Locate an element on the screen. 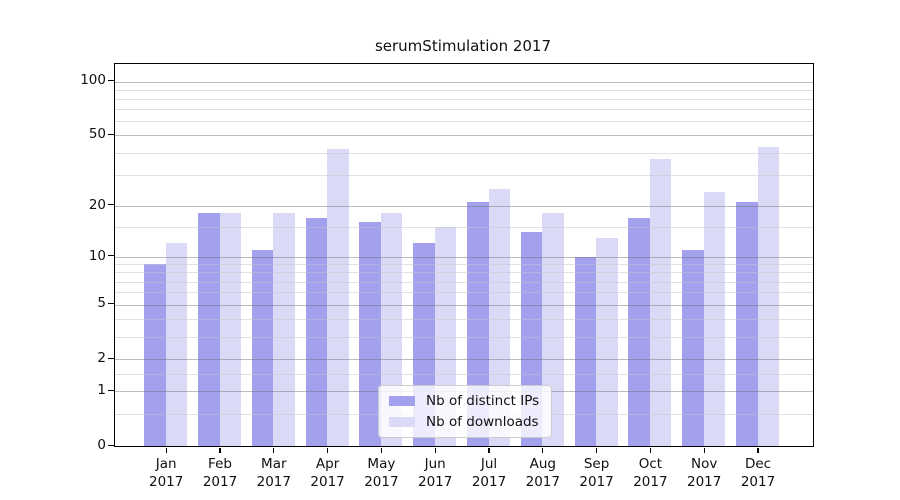 The width and height of the screenshot is (900, 500). x-tick-label: Mar 2017 is located at coordinates (274, 473).